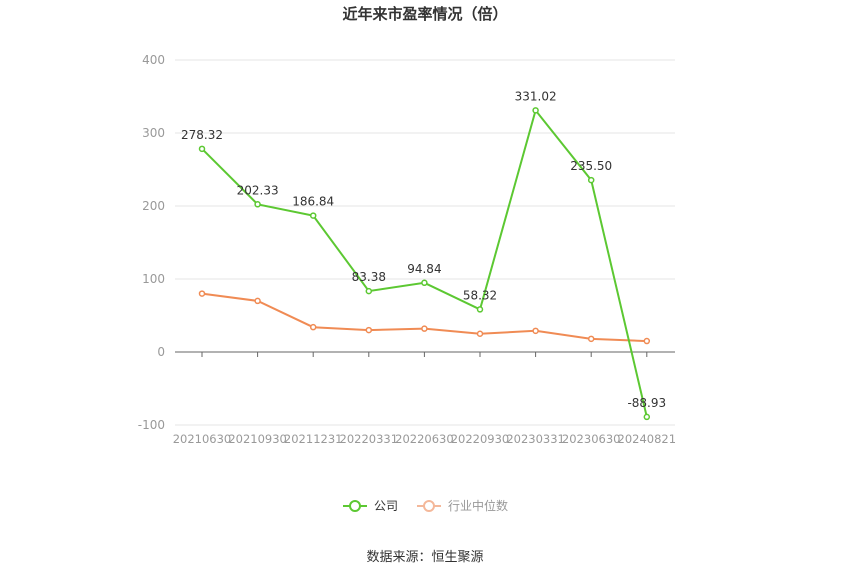 The width and height of the screenshot is (850, 575). I want to click on data-label: 235.50, so click(591, 166).